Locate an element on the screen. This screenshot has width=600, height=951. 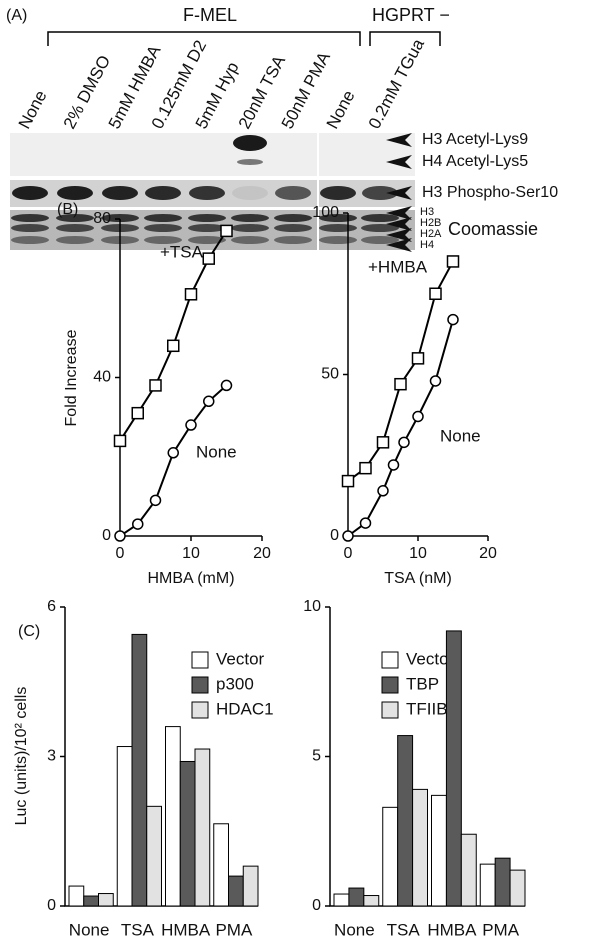
lane-label: 0.2mM TGua is located at coordinates (396, 83).